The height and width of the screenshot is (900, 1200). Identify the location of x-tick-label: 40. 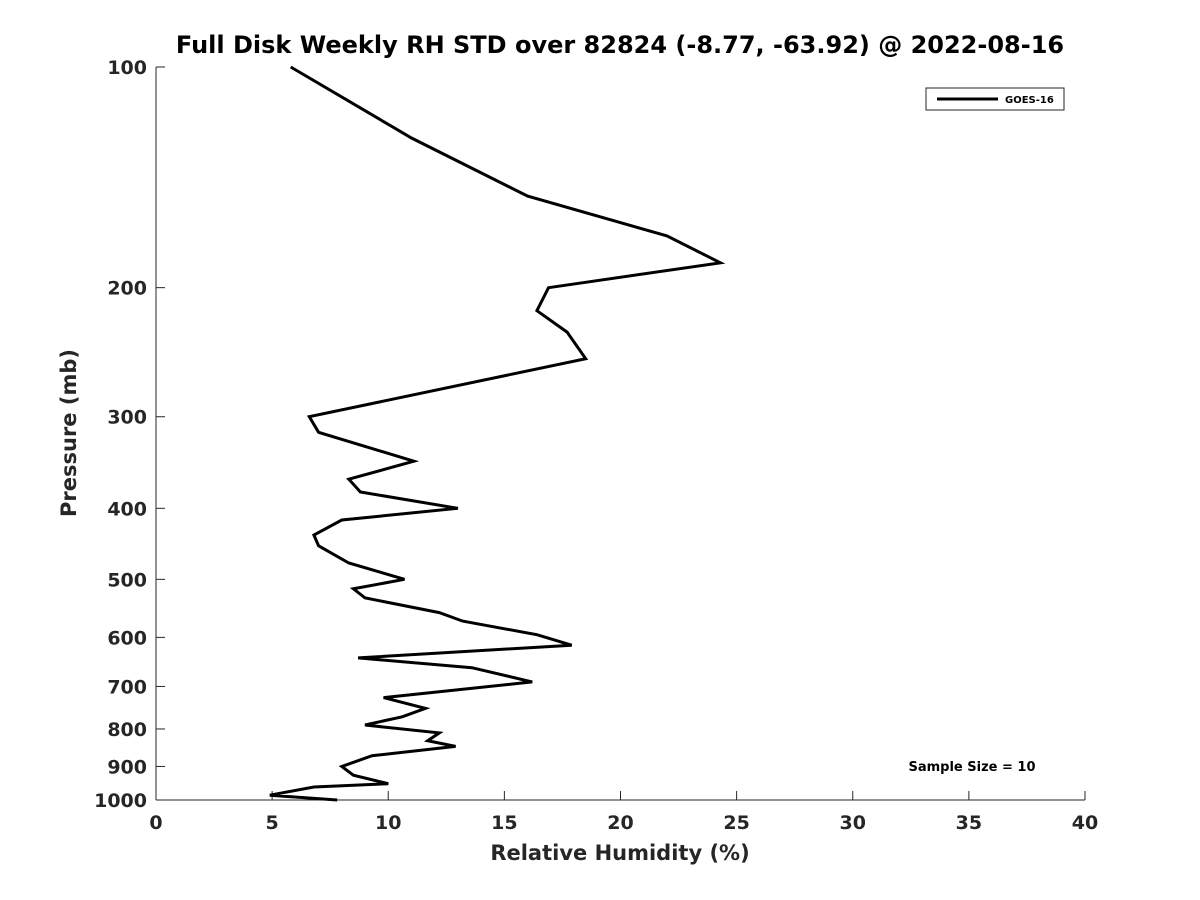
(1085, 823).